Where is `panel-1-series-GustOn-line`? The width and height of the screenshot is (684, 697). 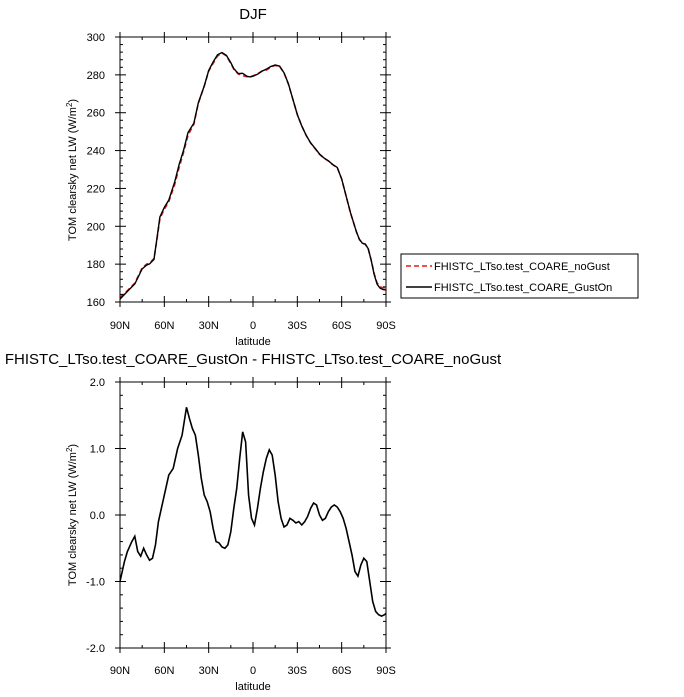
panel-1-series-GustOn-line is located at coordinates (253, 175).